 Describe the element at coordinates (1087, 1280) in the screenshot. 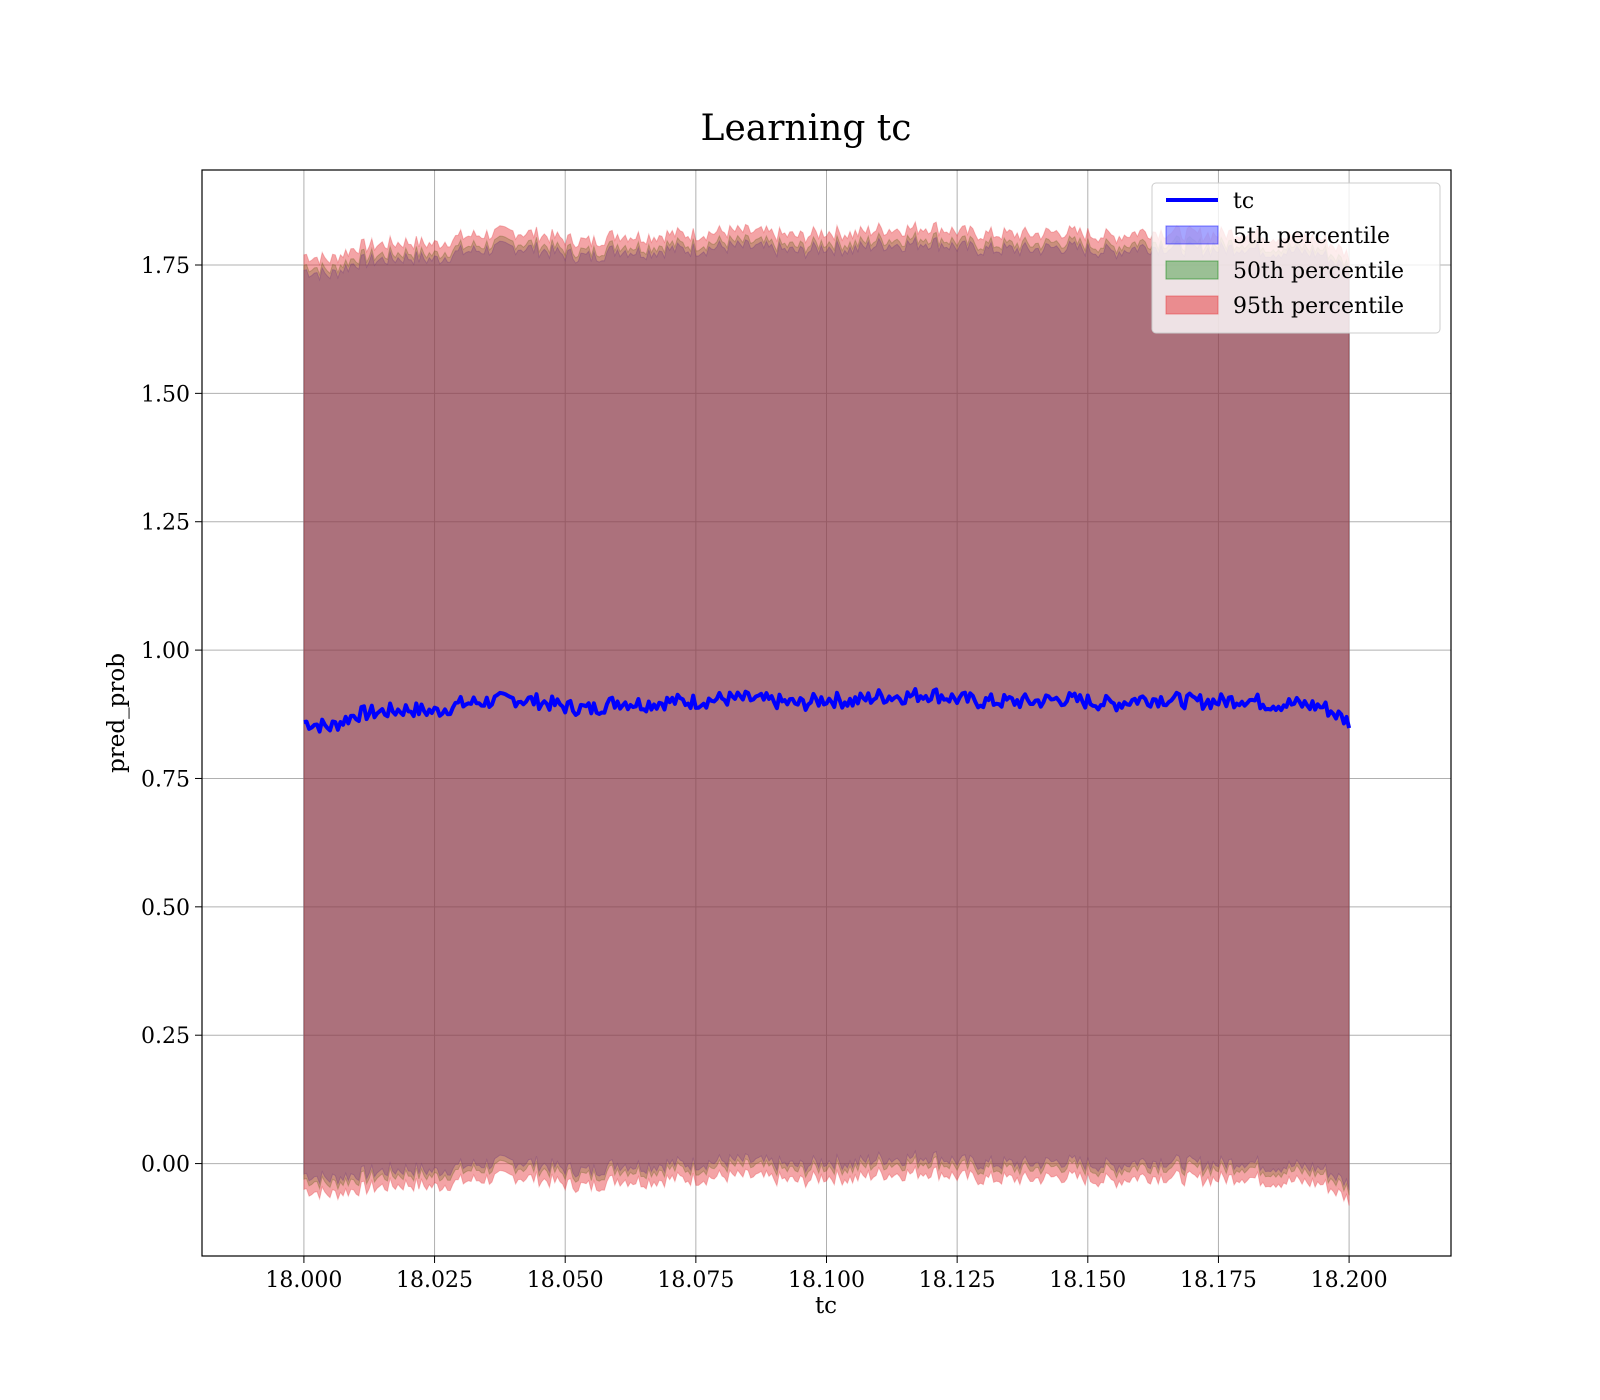

I see `x-tick-label: 18.150` at that location.